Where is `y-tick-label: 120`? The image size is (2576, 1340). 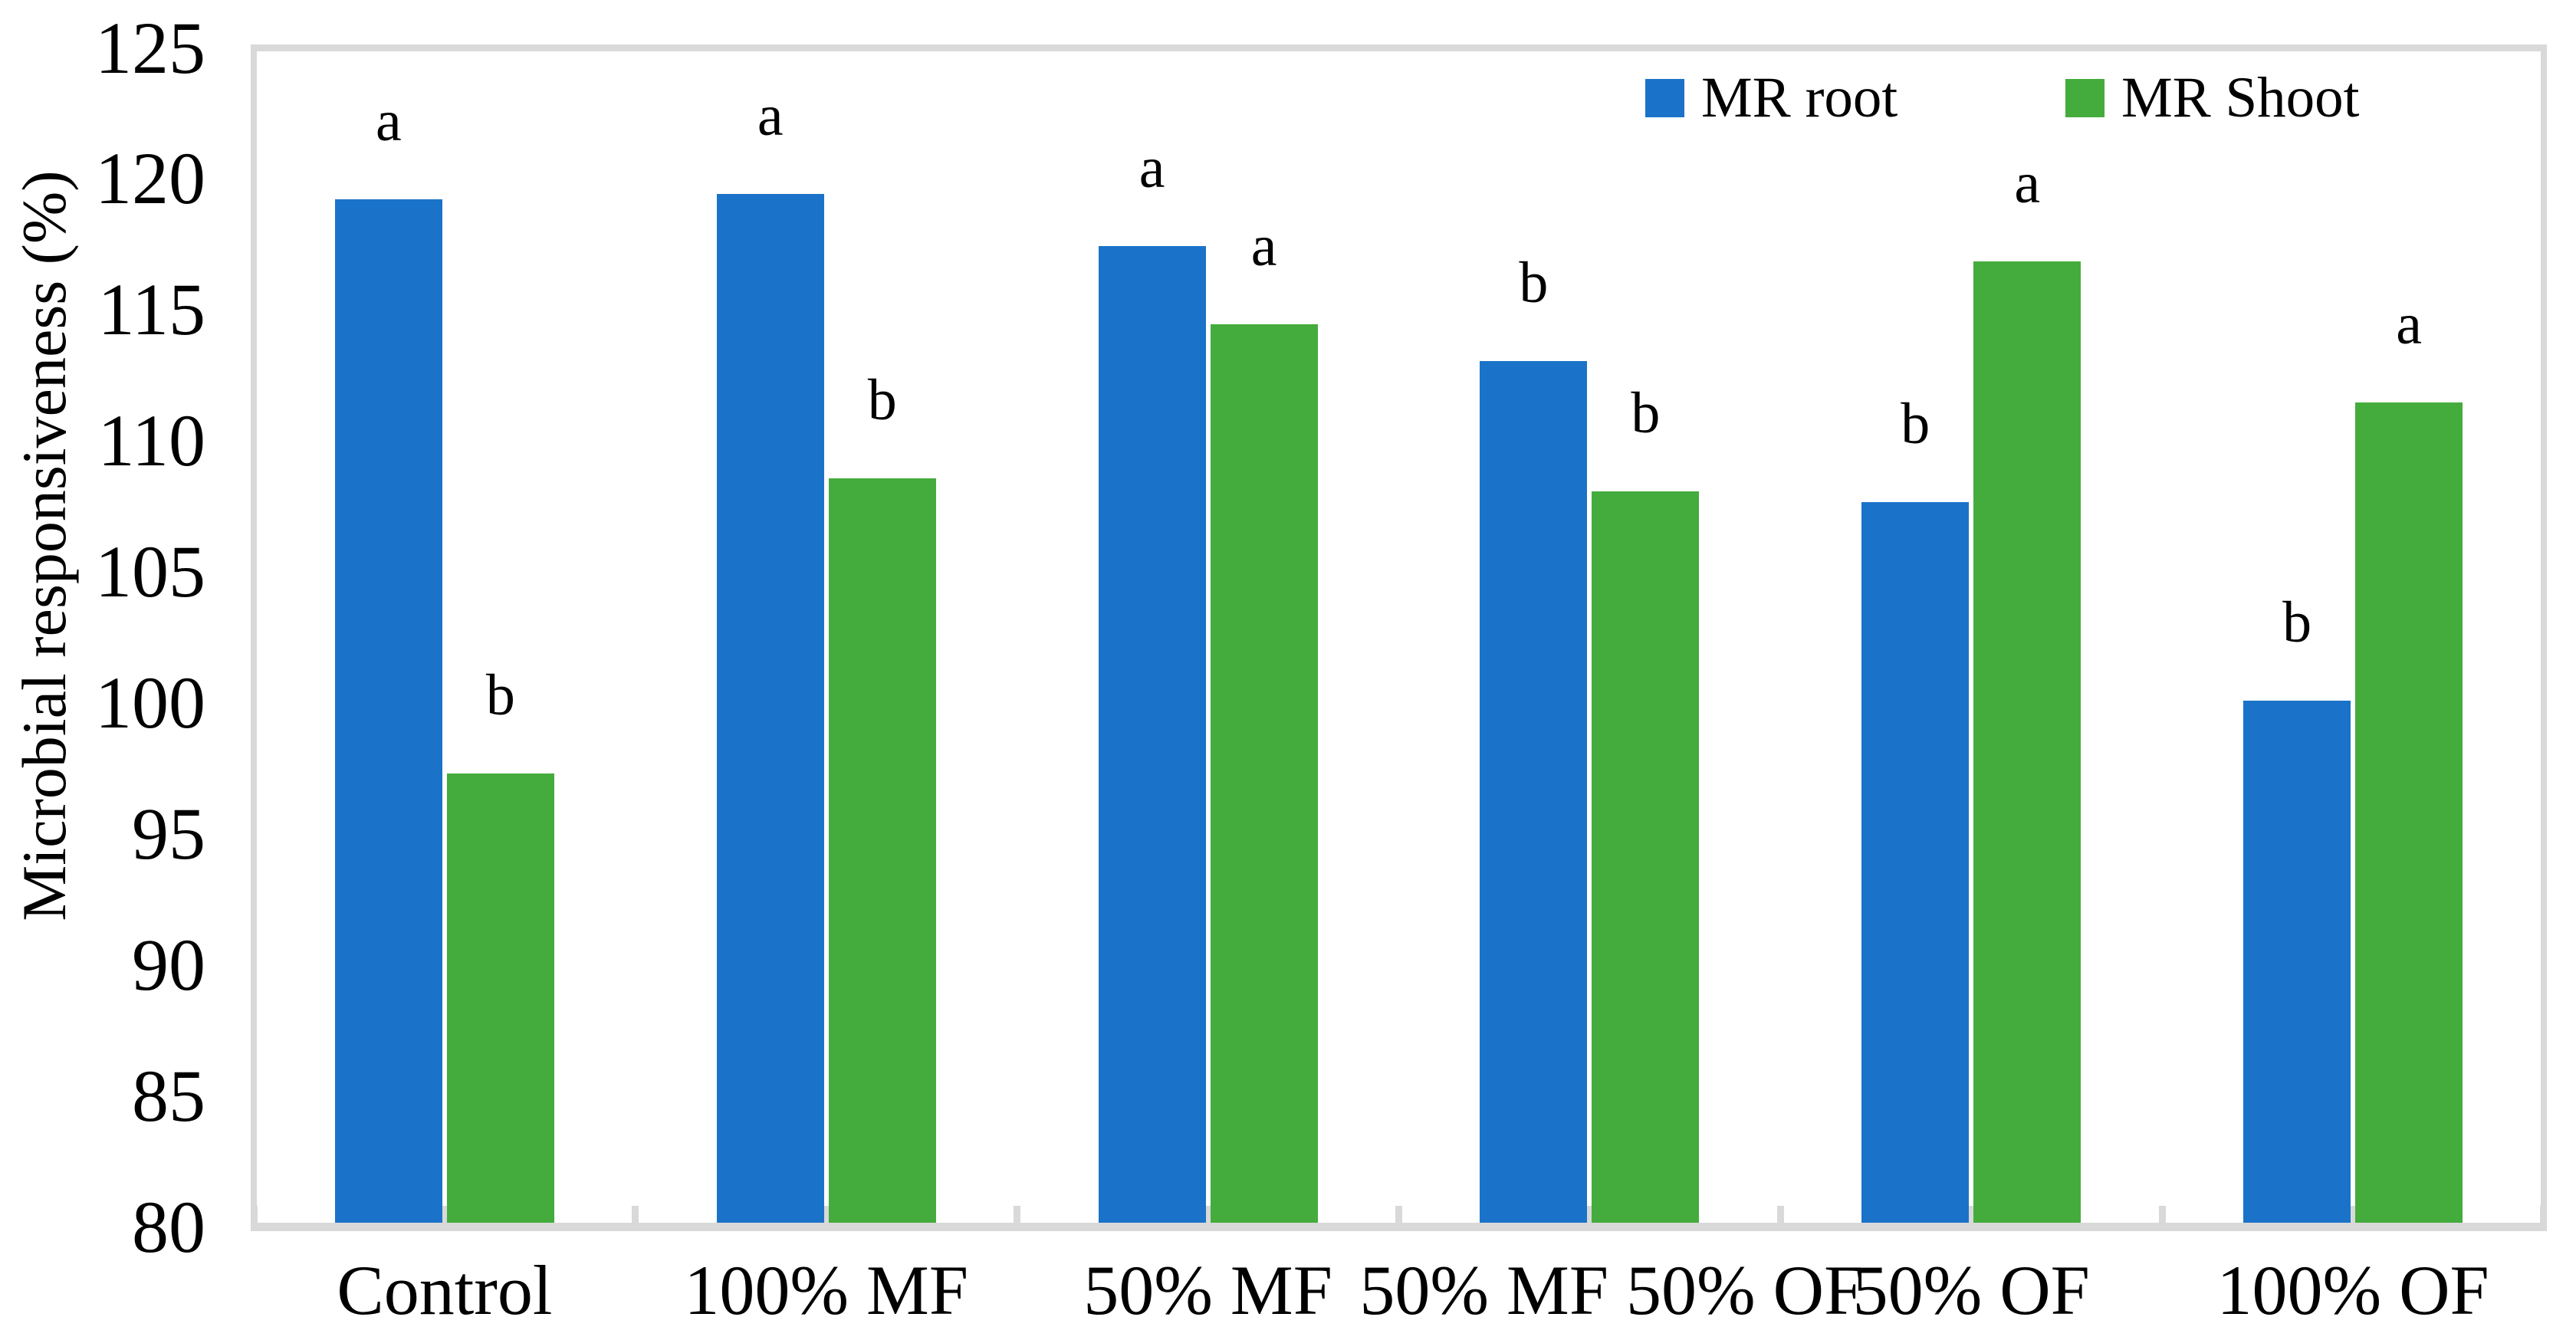 y-tick-label: 120 is located at coordinates (150, 178).